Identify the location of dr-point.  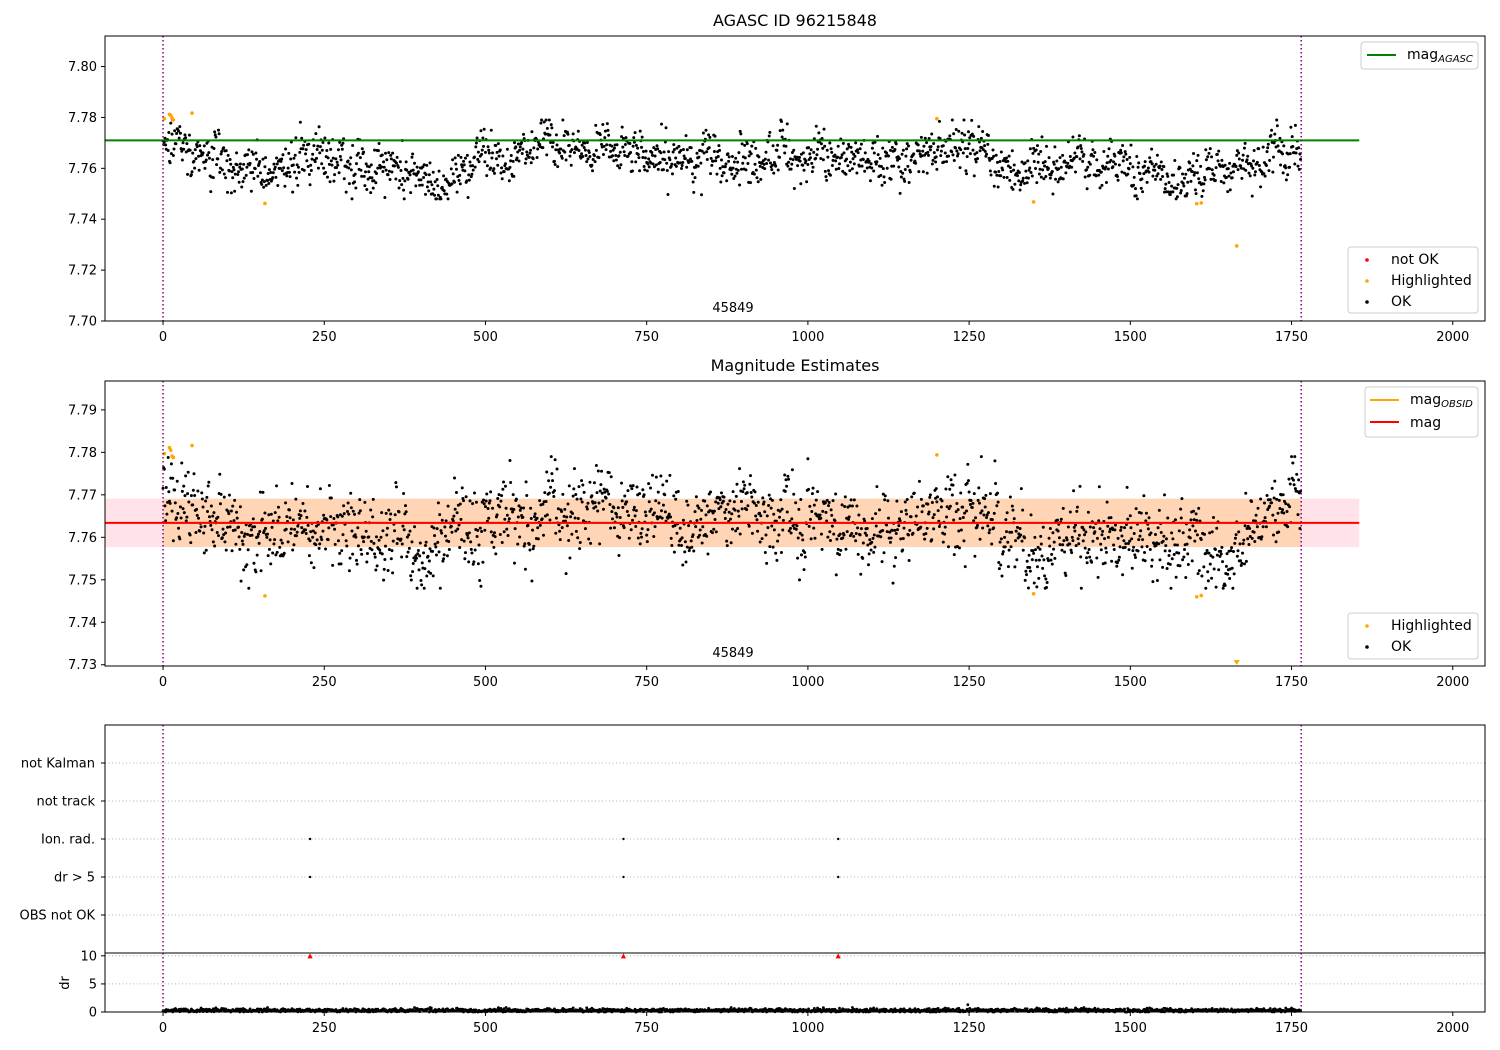
(267, 1007).